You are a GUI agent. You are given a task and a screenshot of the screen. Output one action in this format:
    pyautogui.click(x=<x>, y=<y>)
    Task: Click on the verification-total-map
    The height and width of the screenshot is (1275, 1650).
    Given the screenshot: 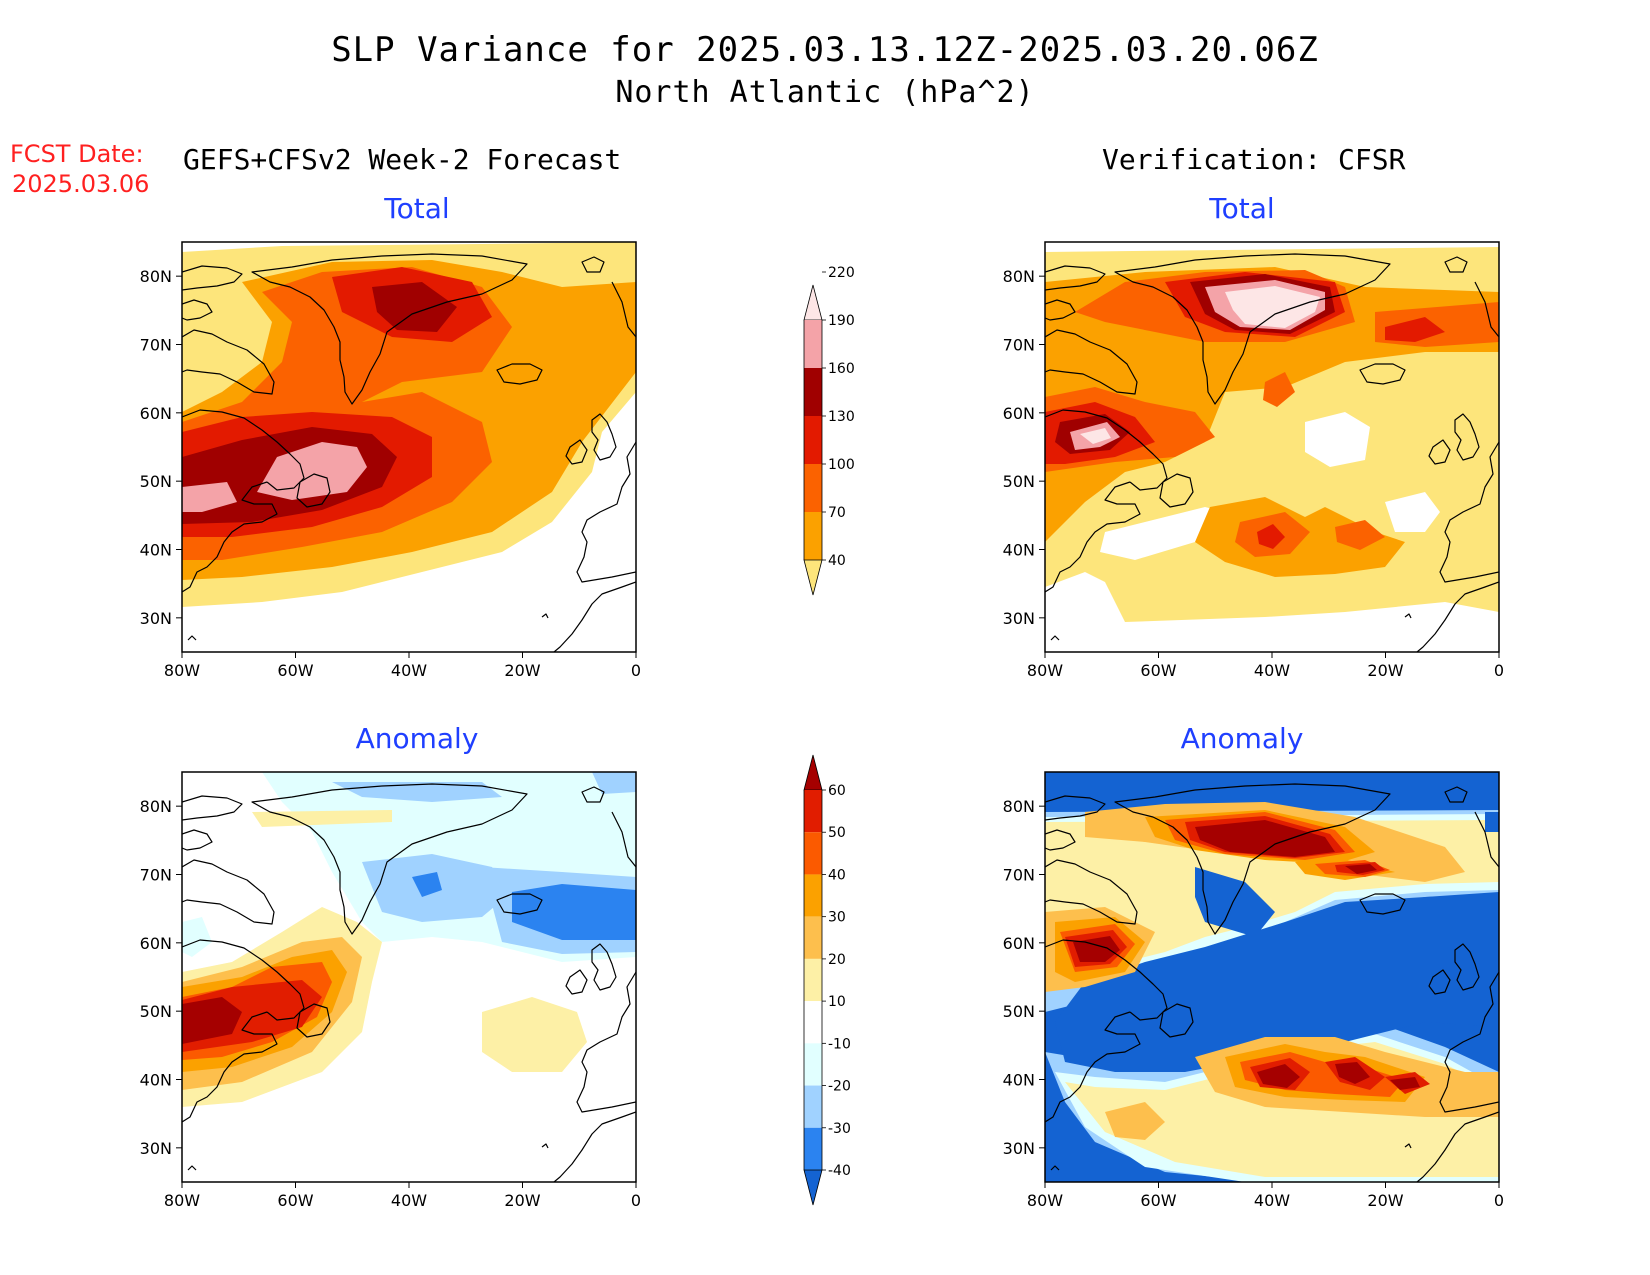 What is the action you would take?
    pyautogui.click(x=1272, y=447)
    